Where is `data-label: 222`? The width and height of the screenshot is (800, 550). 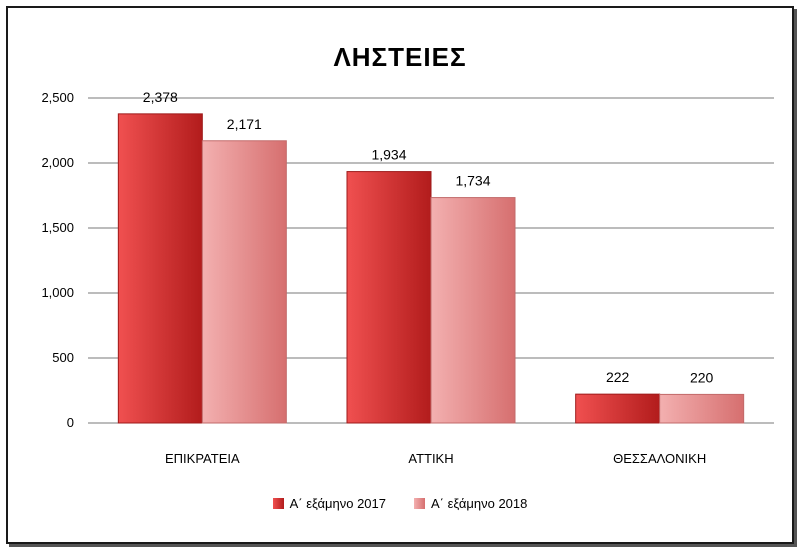 data-label: 222 is located at coordinates (618, 377).